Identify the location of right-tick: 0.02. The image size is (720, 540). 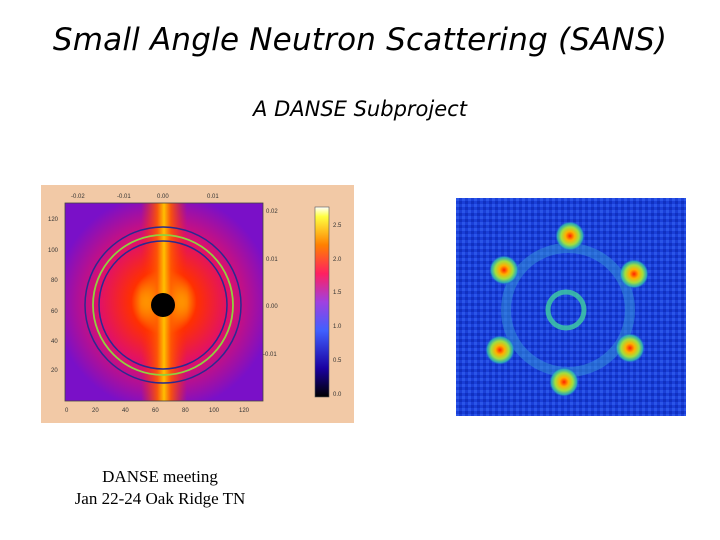
(272, 212).